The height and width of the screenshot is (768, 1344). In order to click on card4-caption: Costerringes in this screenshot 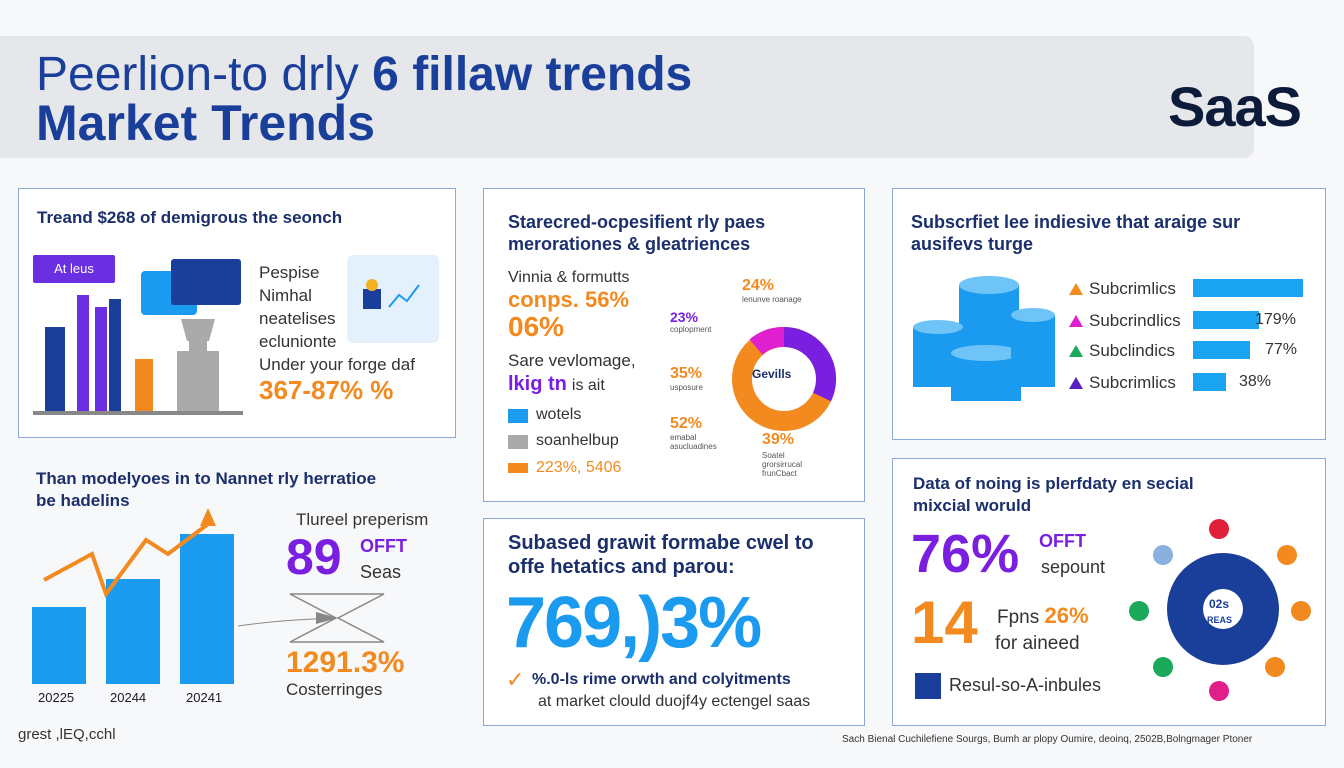, I will do `click(334, 689)`.